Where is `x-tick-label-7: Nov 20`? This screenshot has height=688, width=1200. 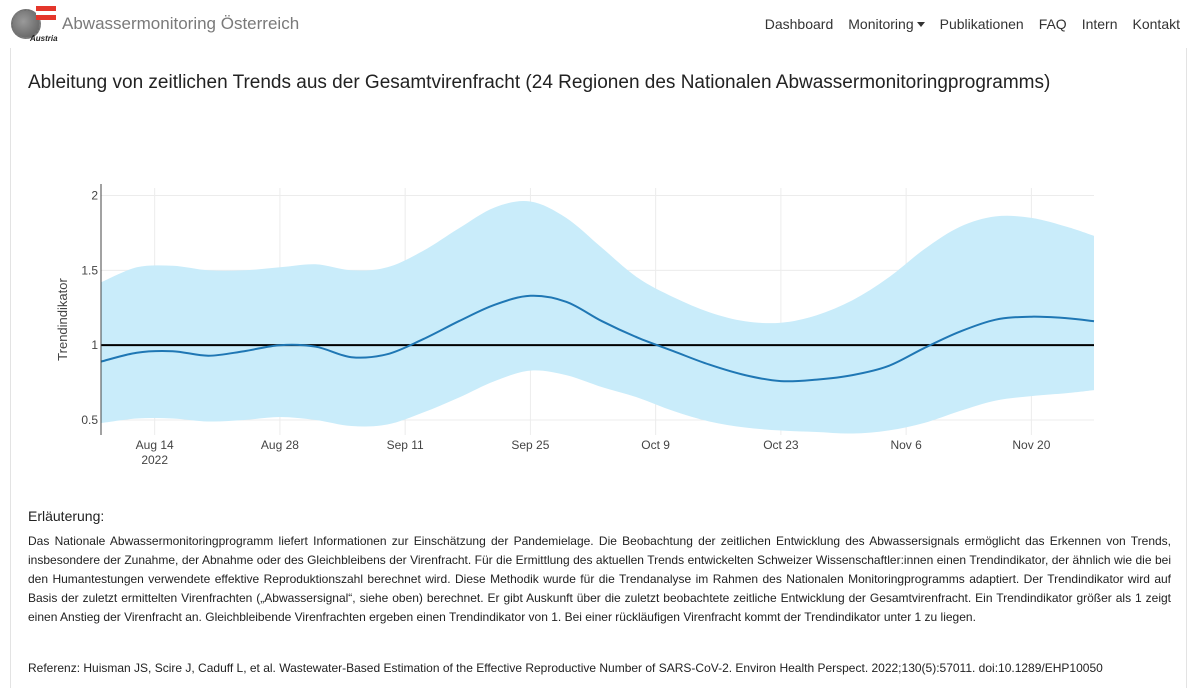 x-tick-label-7: Nov 20 is located at coordinates (1031, 445).